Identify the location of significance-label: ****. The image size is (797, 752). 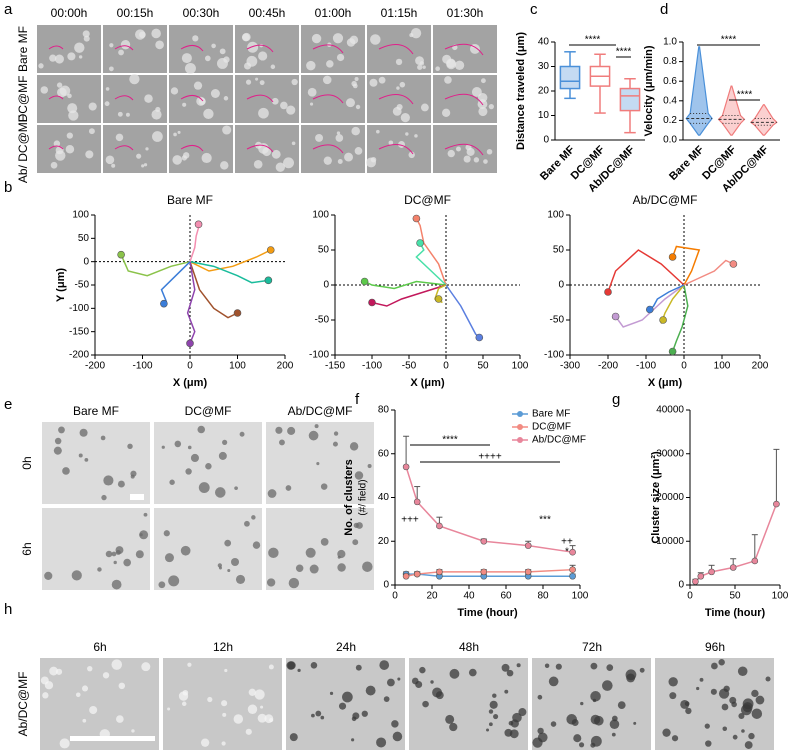
(624, 52).